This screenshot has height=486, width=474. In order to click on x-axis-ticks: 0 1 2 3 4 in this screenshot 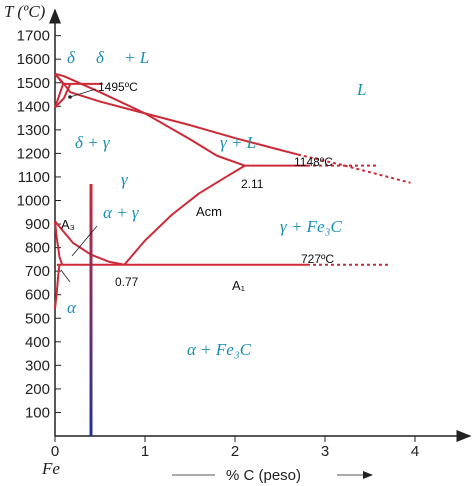, I will do `click(235, 448)`.